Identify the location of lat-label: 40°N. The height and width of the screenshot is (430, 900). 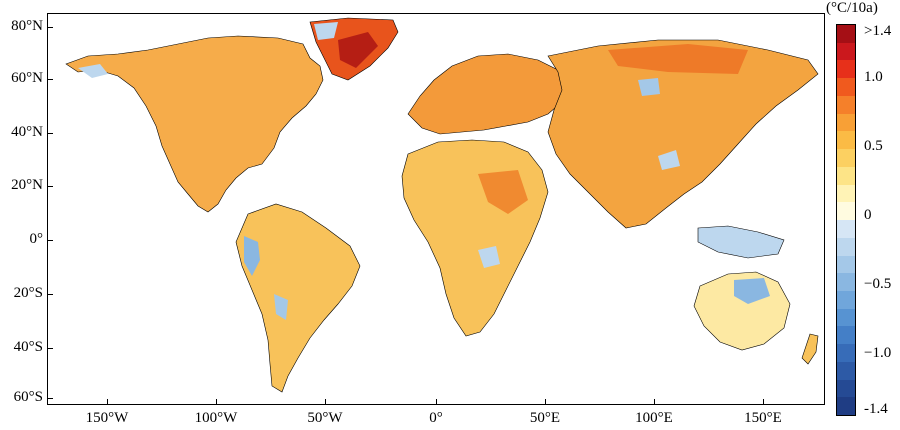
(27, 132).